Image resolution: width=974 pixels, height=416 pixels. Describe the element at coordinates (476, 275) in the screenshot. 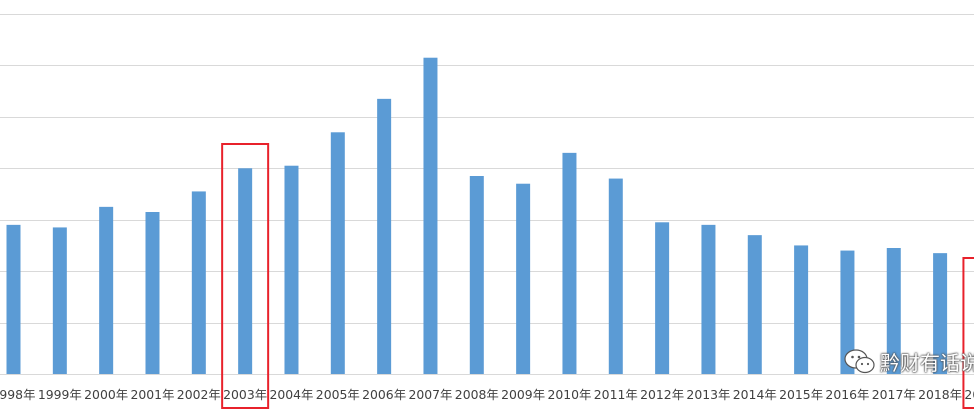

I see `bar-2008年` at that location.